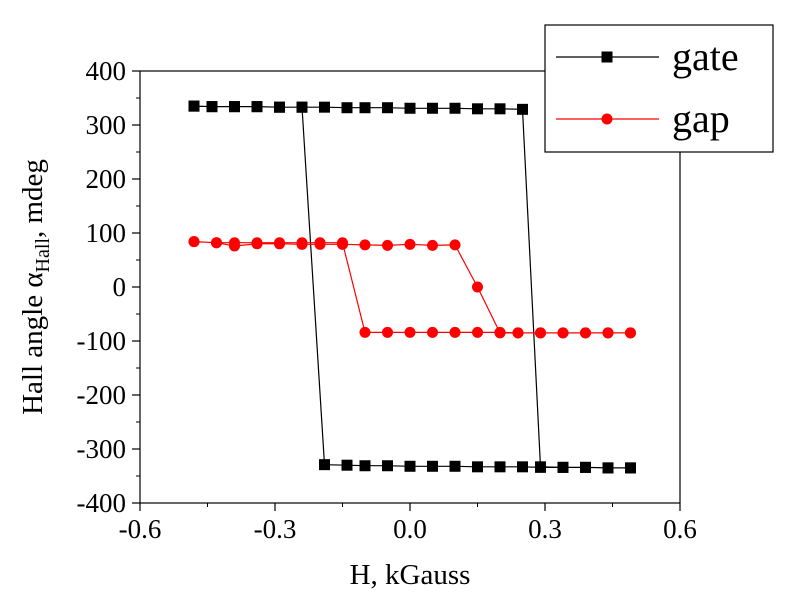 This screenshot has height=610, width=790. Describe the element at coordinates (106, 71) in the screenshot. I see `y-tick-label: 400` at that location.